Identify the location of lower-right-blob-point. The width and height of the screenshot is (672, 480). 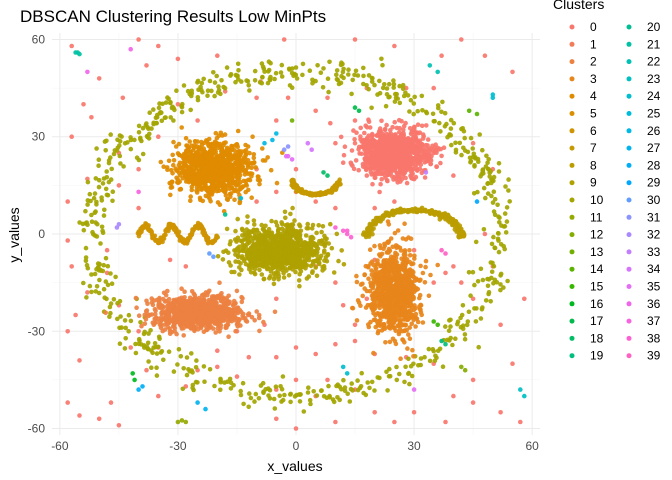
(423, 273).